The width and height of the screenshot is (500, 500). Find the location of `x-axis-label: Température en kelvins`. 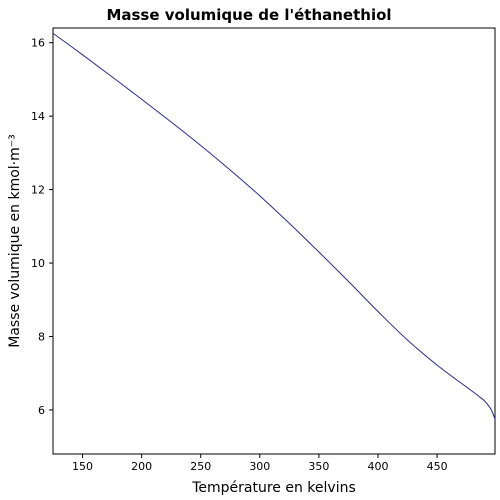

x-axis-label: Température en kelvins is located at coordinates (273, 488).